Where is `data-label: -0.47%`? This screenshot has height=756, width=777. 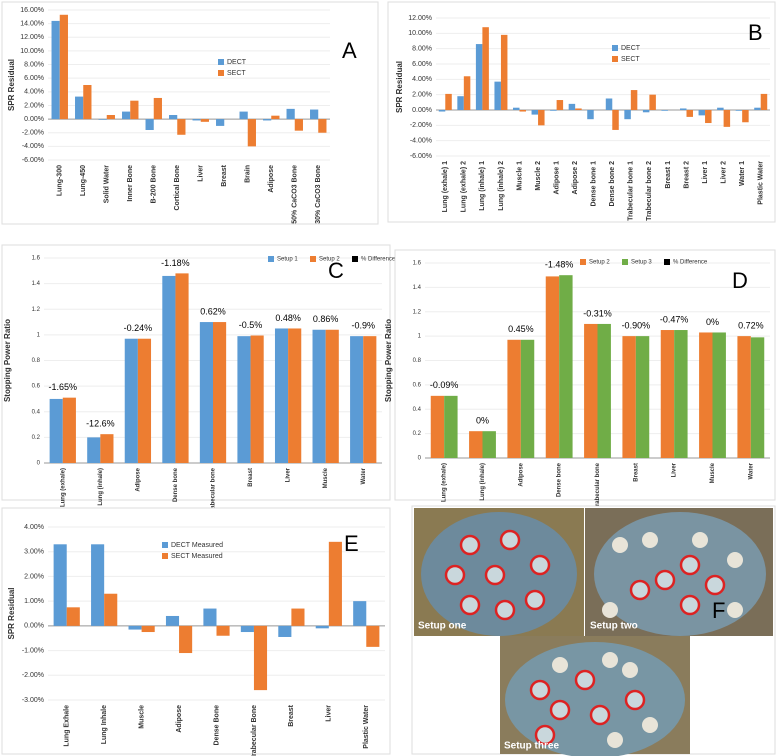 data-label: -0.47% is located at coordinates (674, 319).